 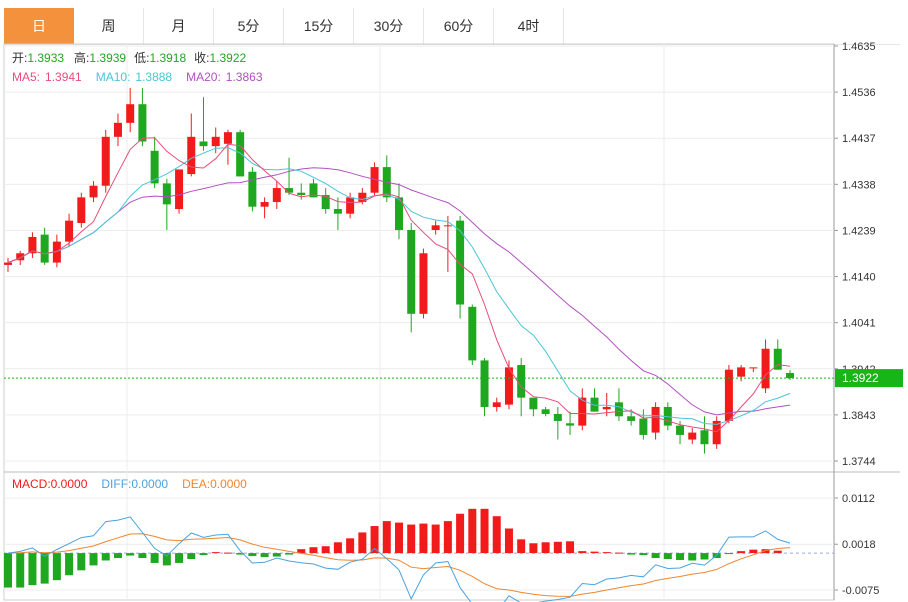 What do you see at coordinates (249, 26) in the screenshot?
I see `tab-4: 5分` at bounding box center [249, 26].